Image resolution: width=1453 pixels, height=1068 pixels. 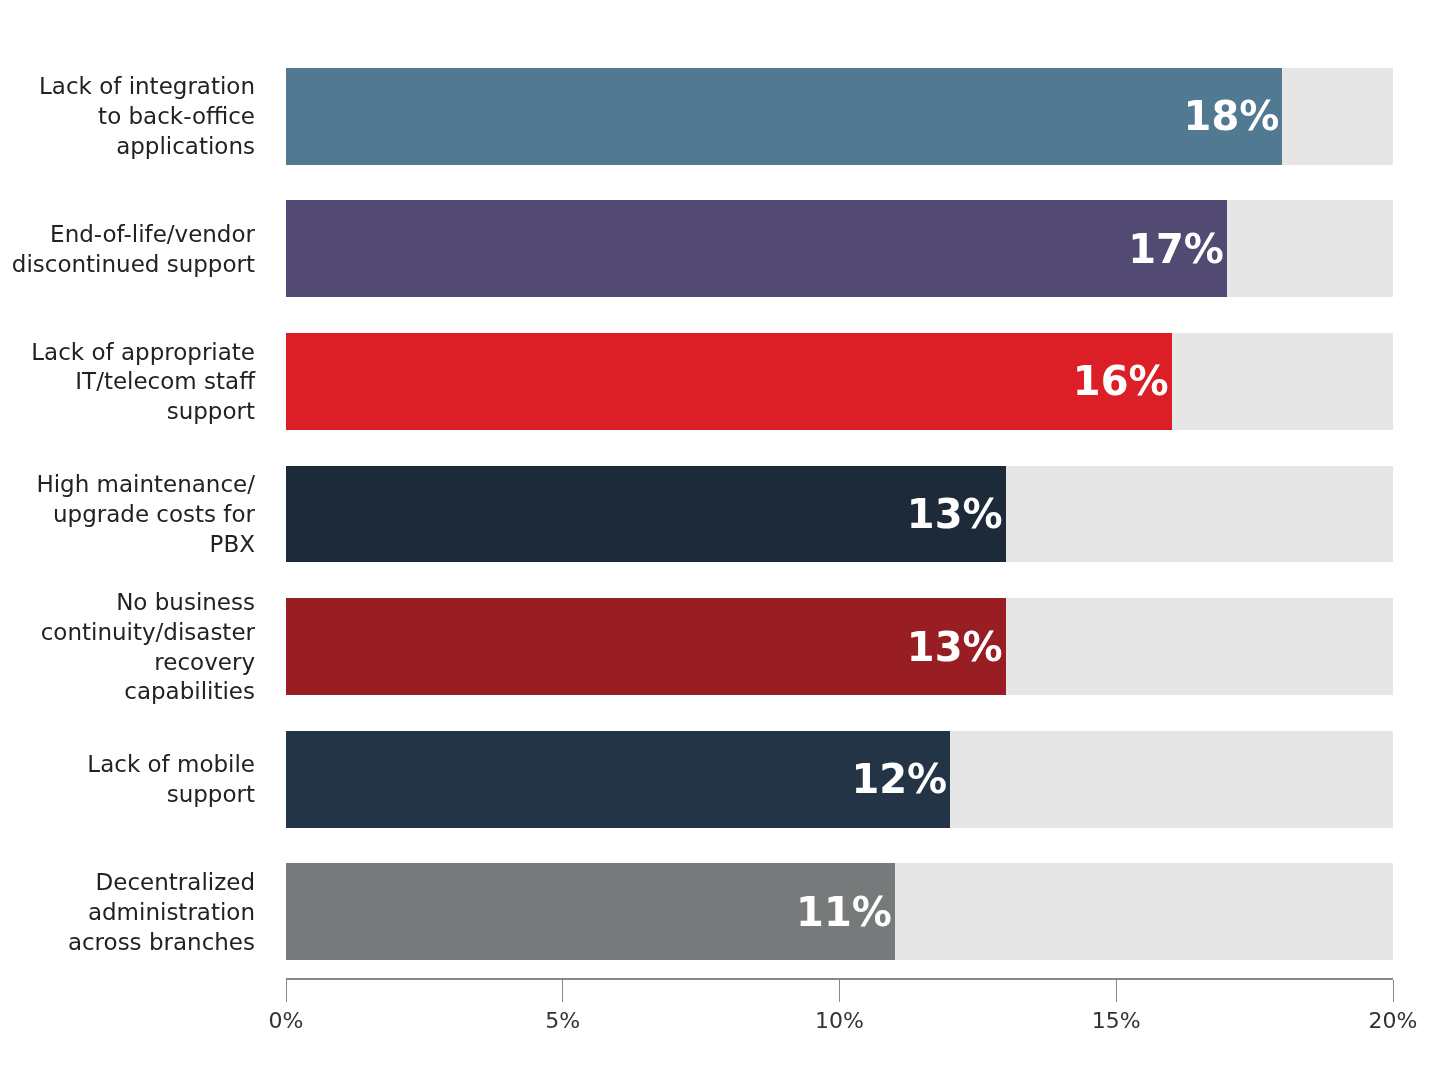 What do you see at coordinates (563, 1021) in the screenshot?
I see `x-tick-label: 5%` at bounding box center [563, 1021].